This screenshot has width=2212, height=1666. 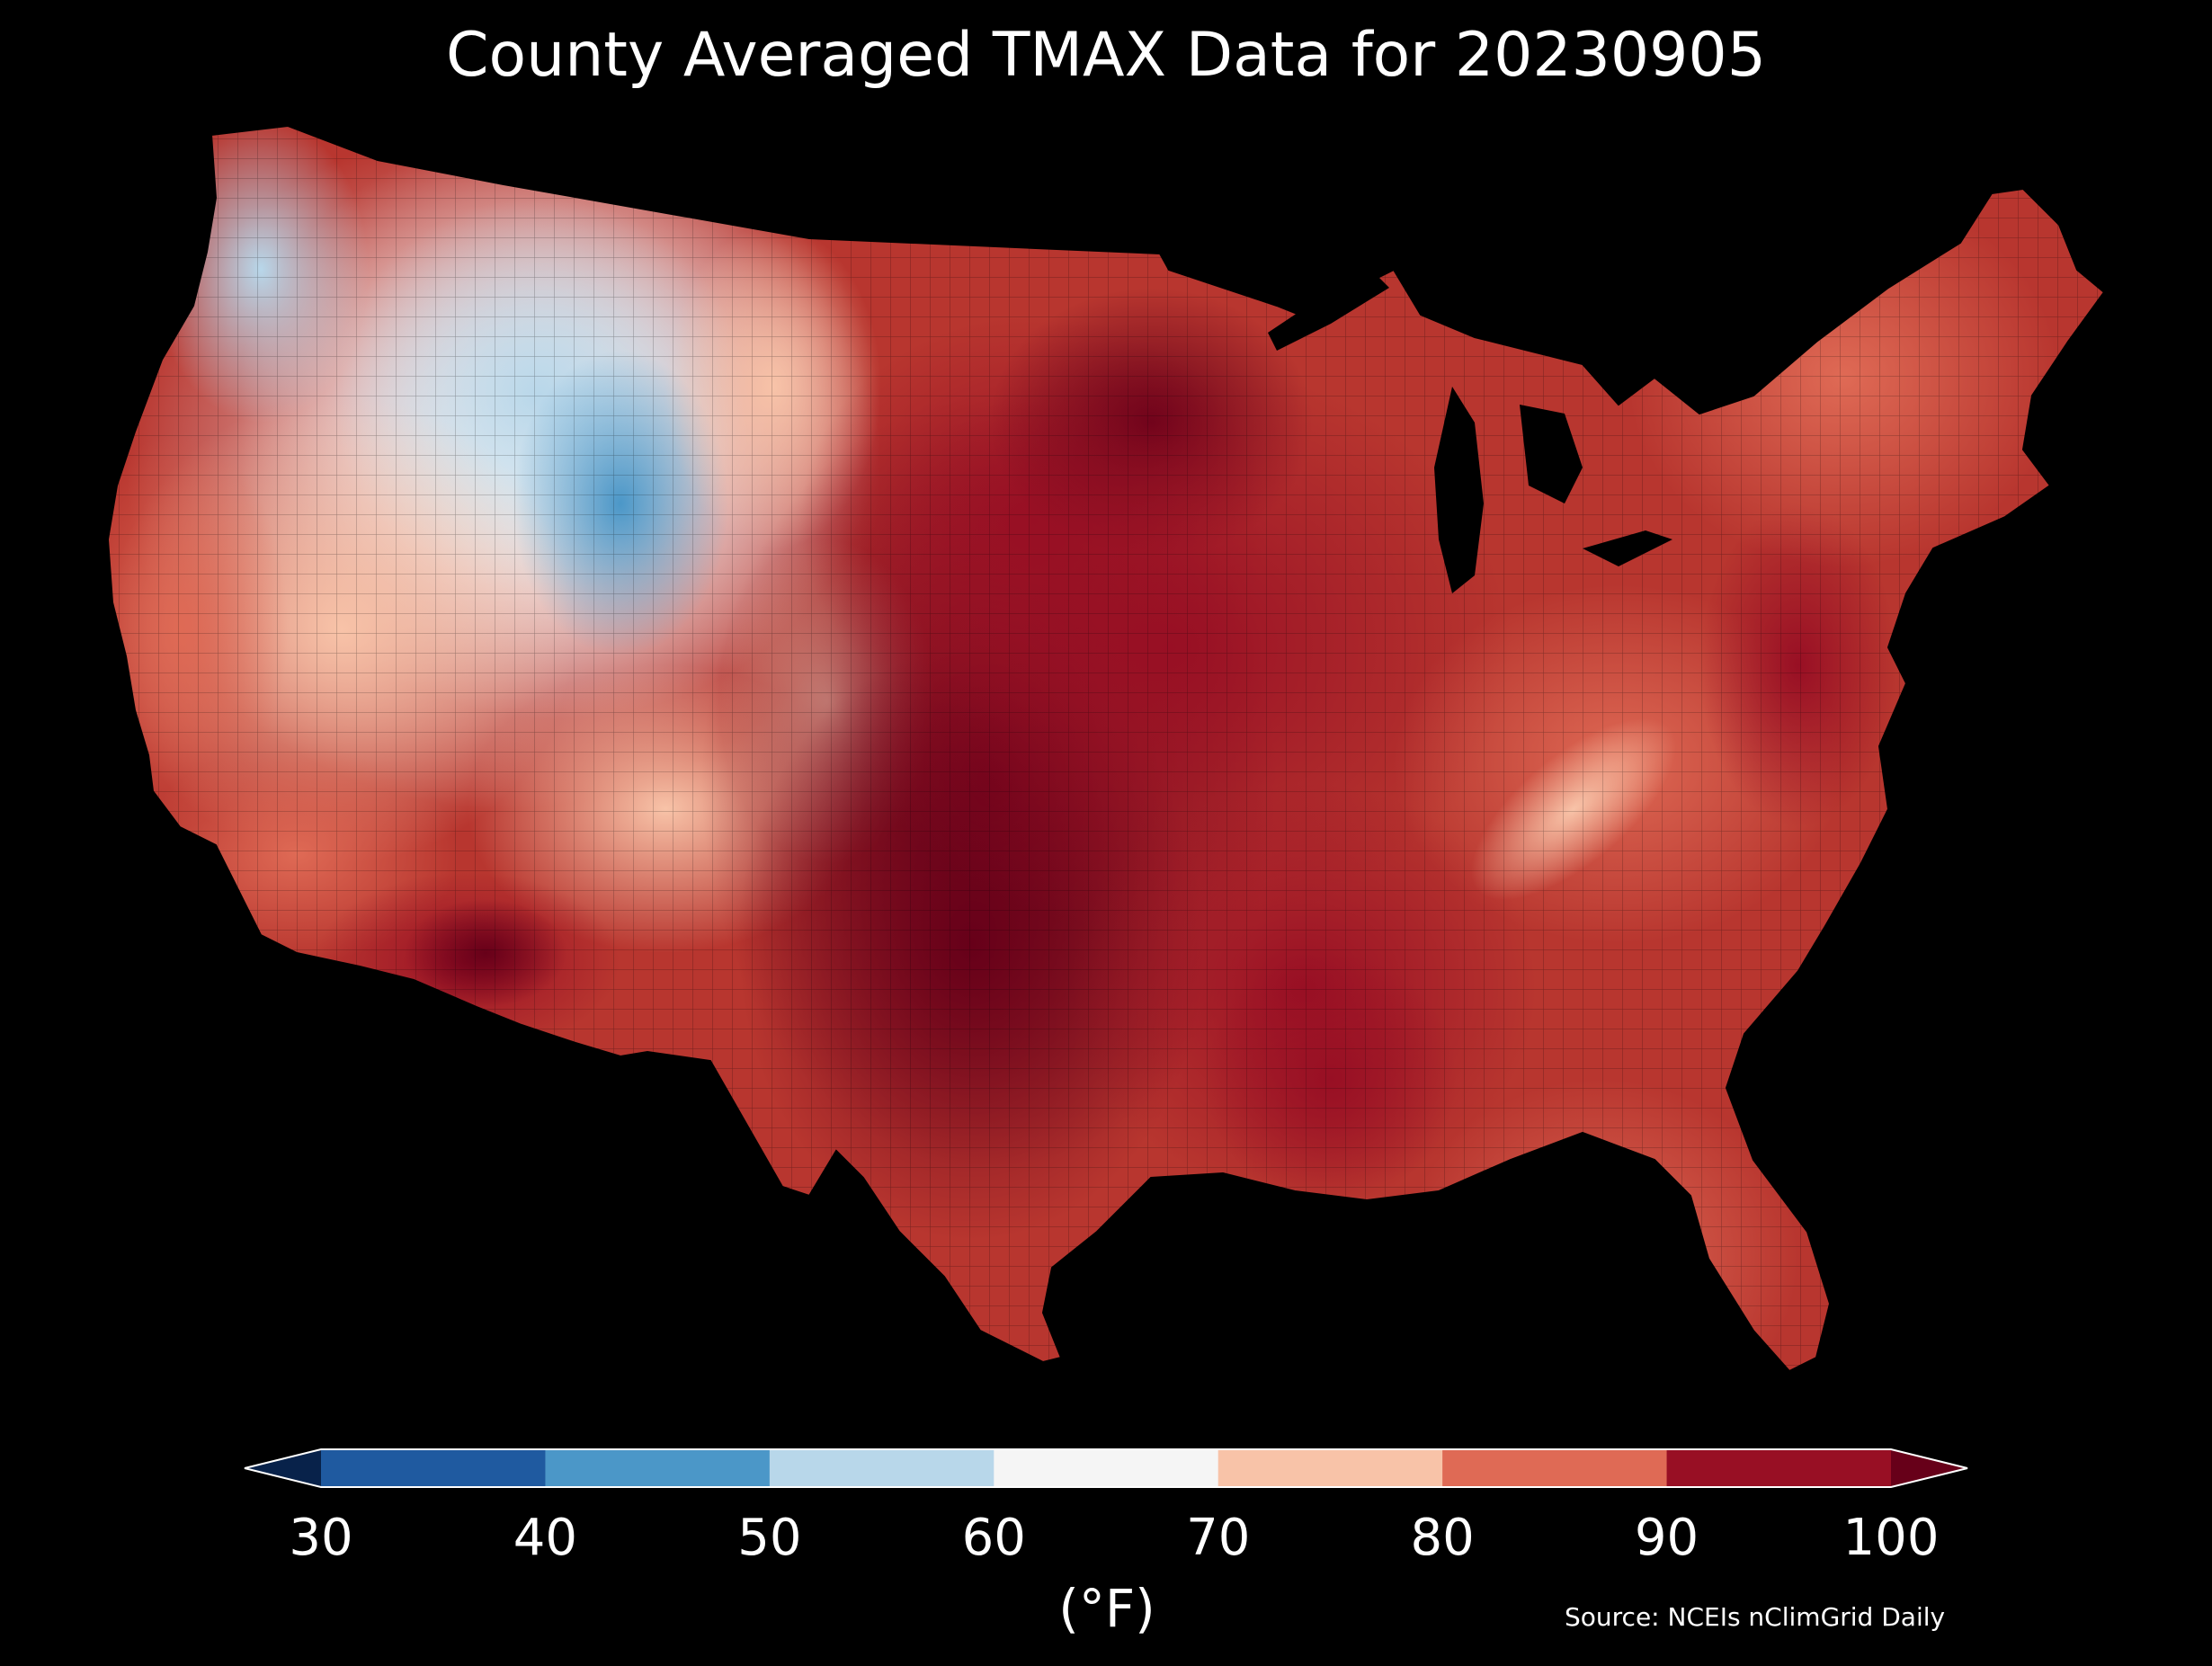 What do you see at coordinates (1459, 490) in the screenshot?
I see `lake-michigan` at bounding box center [1459, 490].